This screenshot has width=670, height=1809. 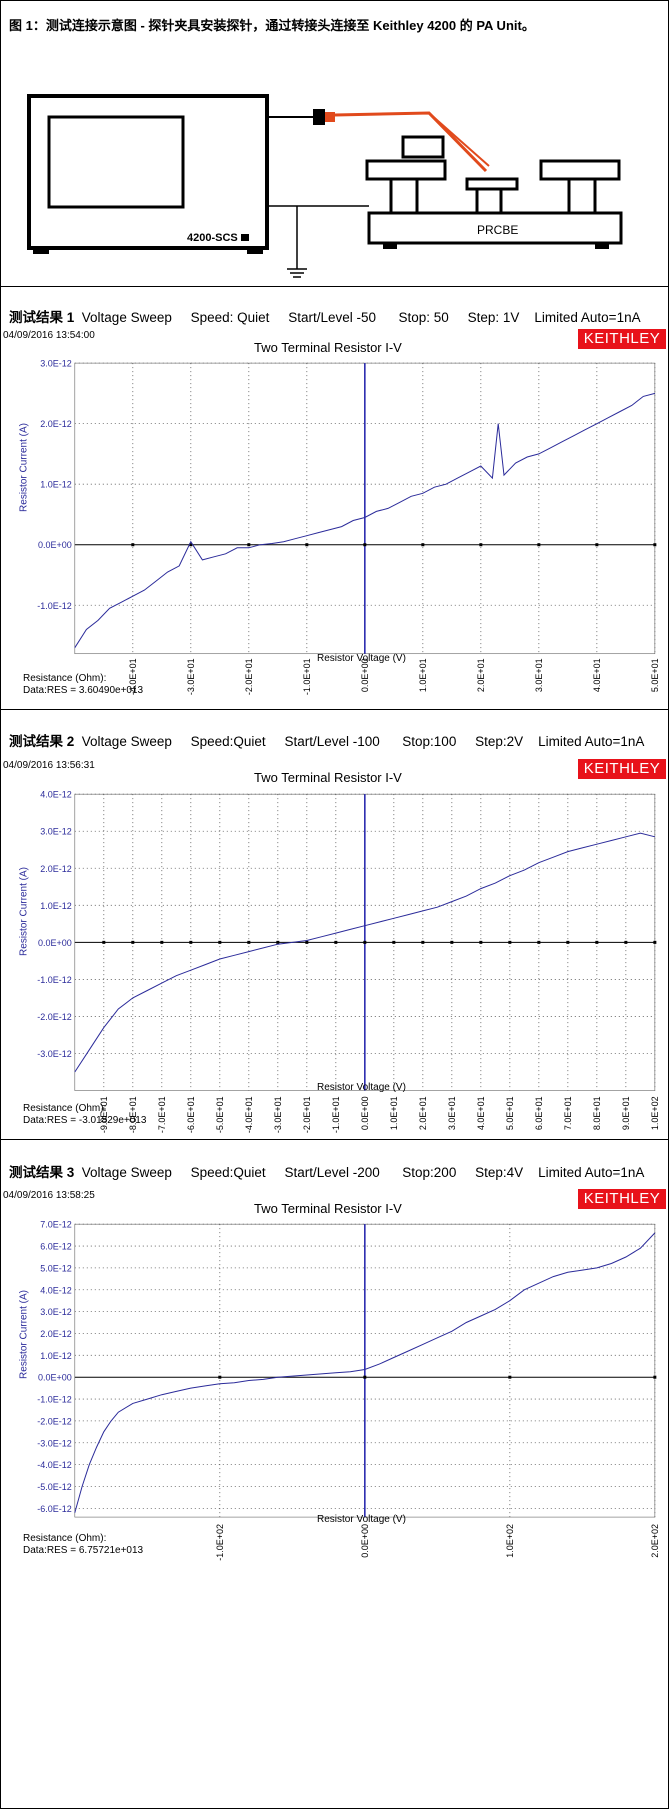 What do you see at coordinates (336, 1114) in the screenshot?
I see `x-tick-label: -1.0E+01` at bounding box center [336, 1114].